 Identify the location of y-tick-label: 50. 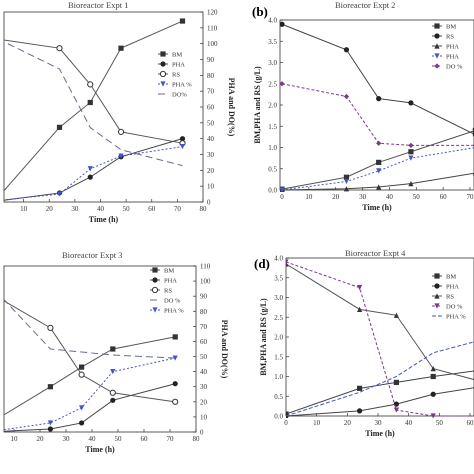
(211, 123).